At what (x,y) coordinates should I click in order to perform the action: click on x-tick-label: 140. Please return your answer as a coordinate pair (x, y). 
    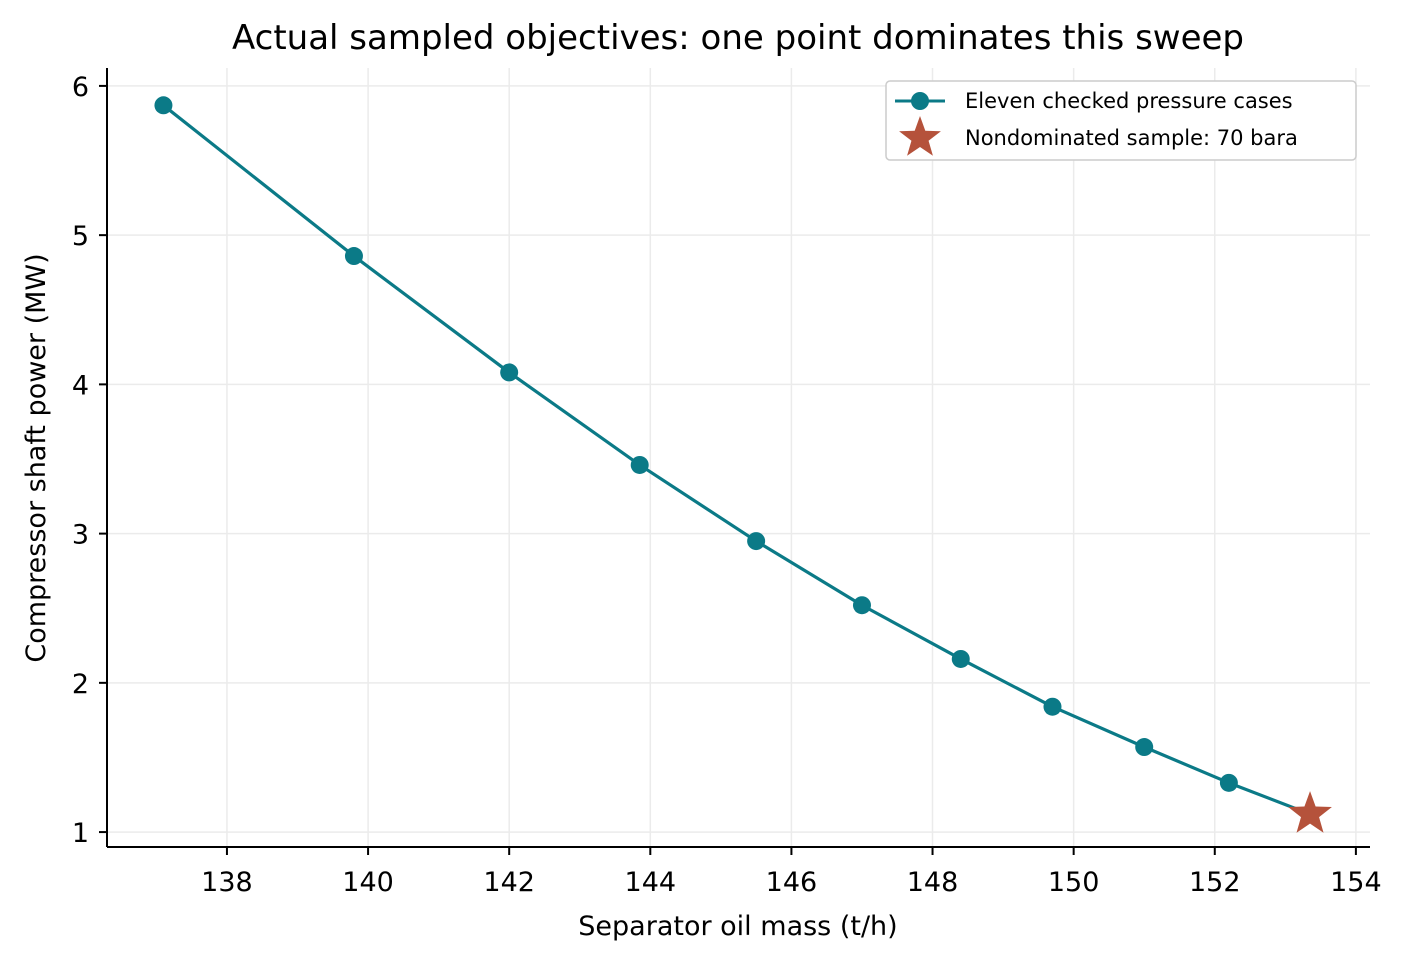
    Looking at the image, I should click on (368, 882).